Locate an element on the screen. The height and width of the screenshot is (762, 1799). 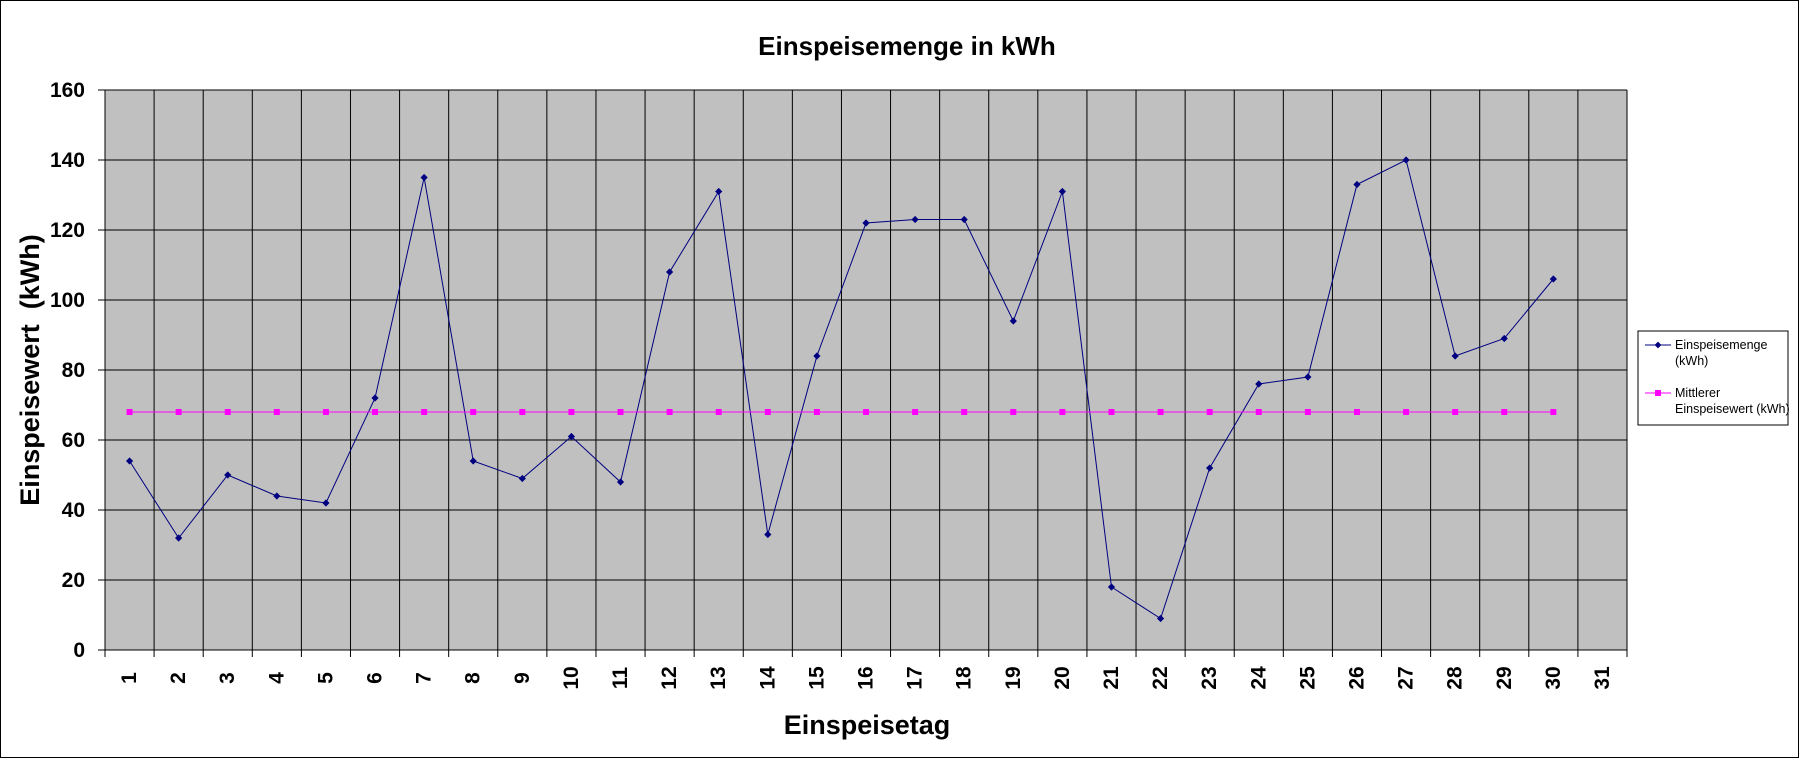
chart-title: Einspeisemenge in kWh is located at coordinates (907, 46).